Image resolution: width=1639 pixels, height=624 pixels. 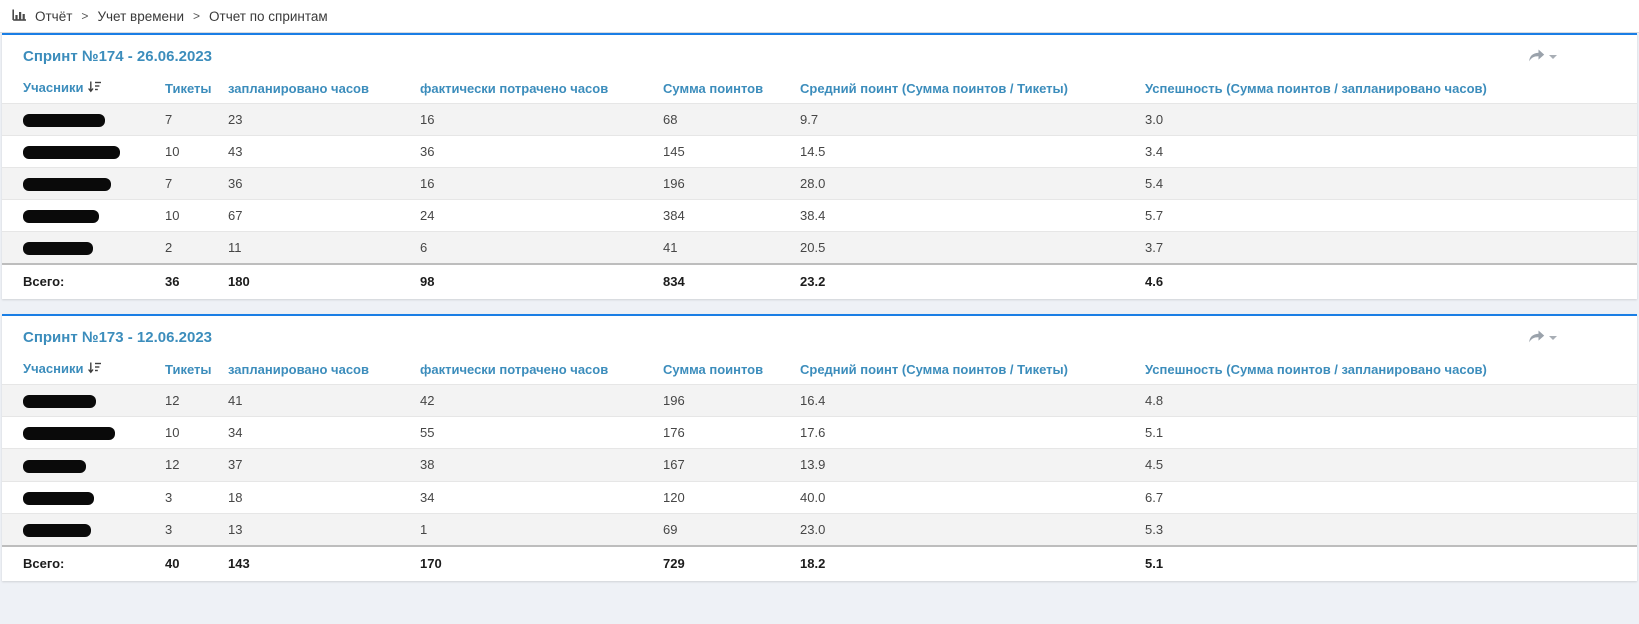 What do you see at coordinates (813, 282) in the screenshot?
I see `totals-avg: 23.2` at bounding box center [813, 282].